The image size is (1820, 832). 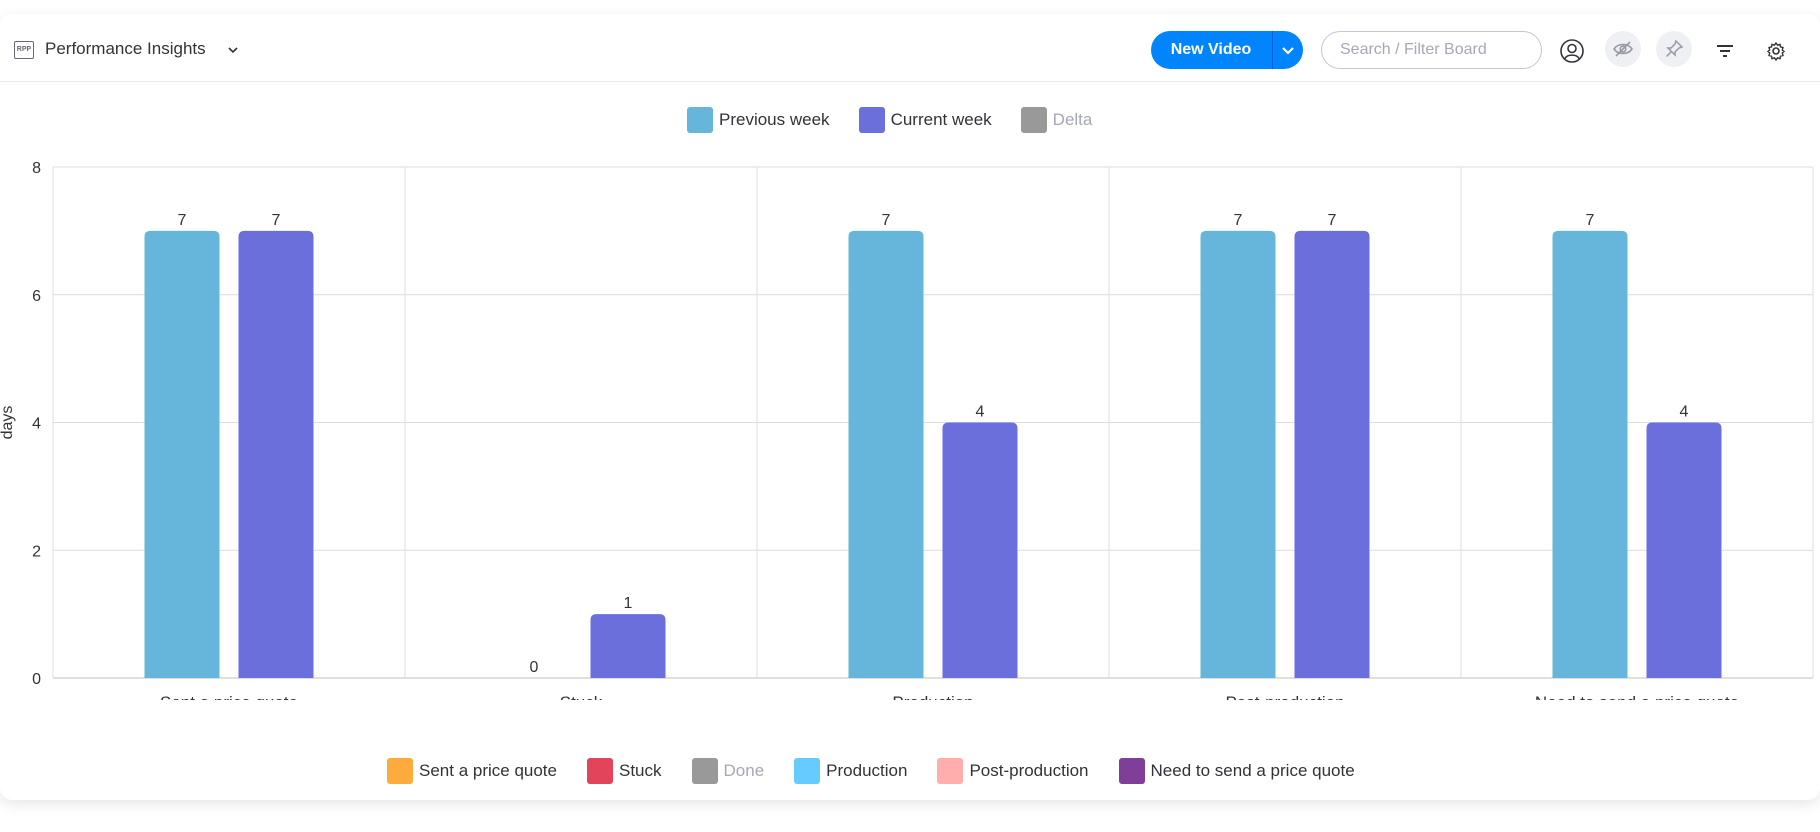 I want to click on legend-label: Current week, so click(x=941, y=119).